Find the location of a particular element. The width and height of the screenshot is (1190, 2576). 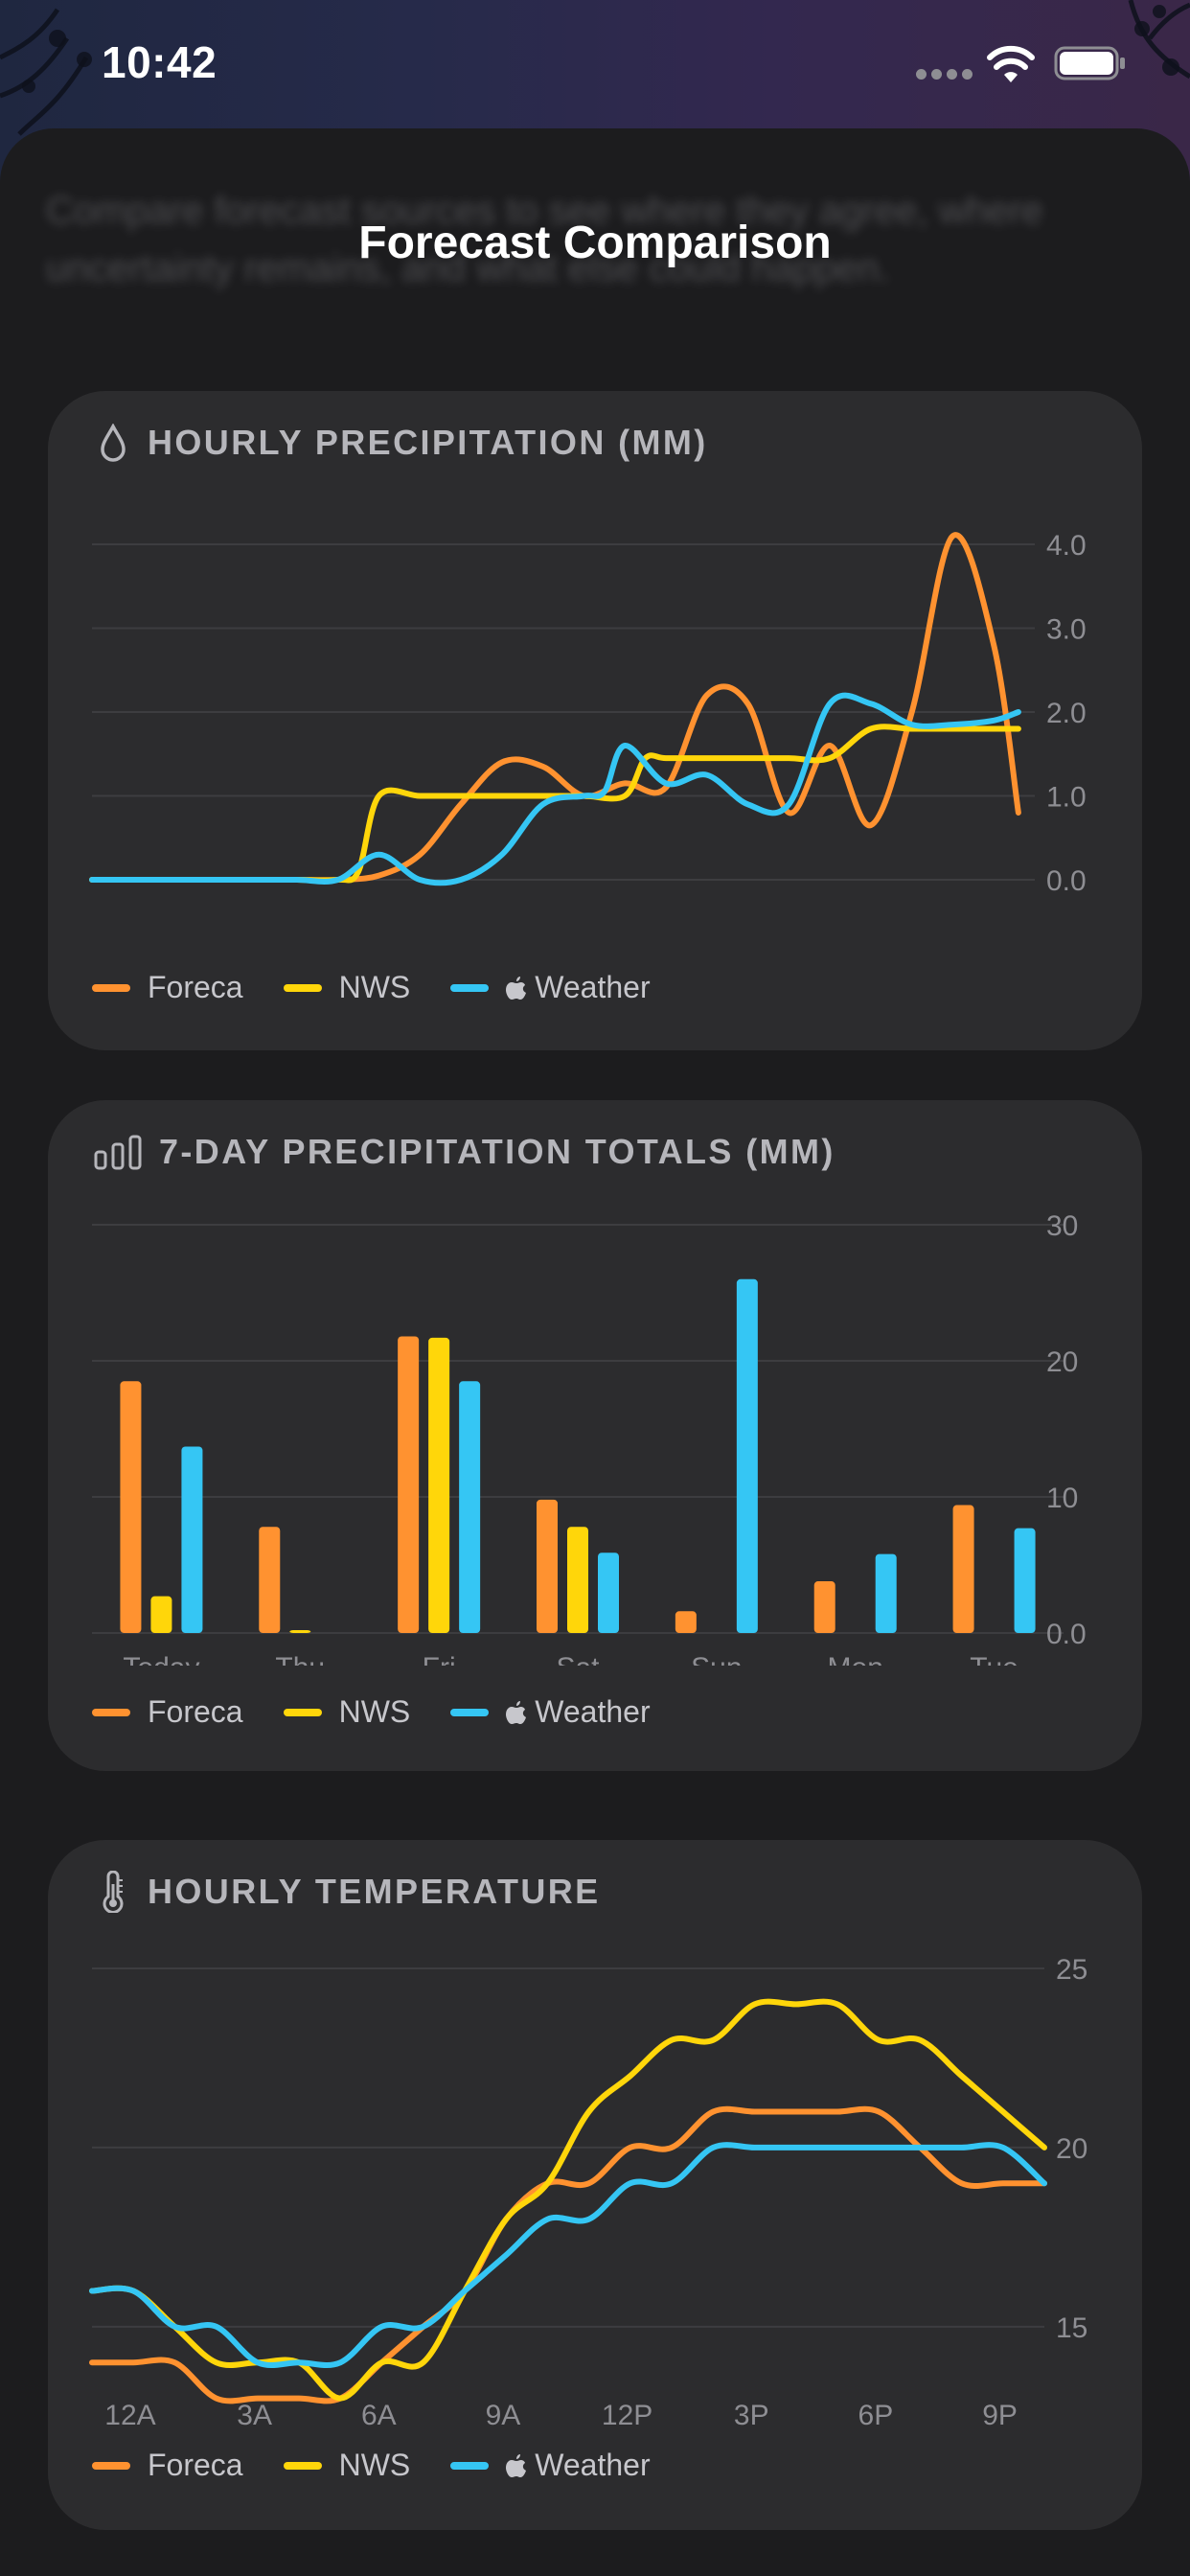

bar-chart-icon is located at coordinates (119, 1152).